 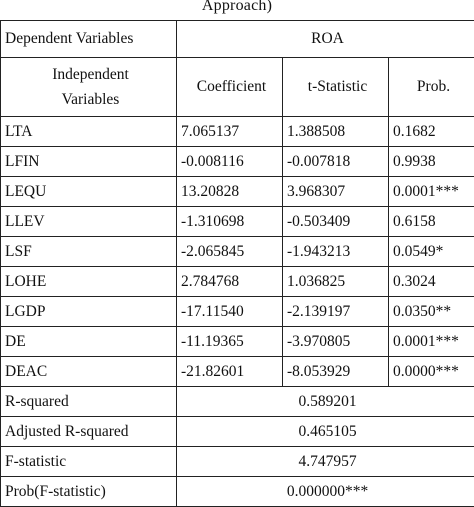 What do you see at coordinates (336, 312) in the screenshot?
I see `t-statistic-value: -2.139197` at bounding box center [336, 312].